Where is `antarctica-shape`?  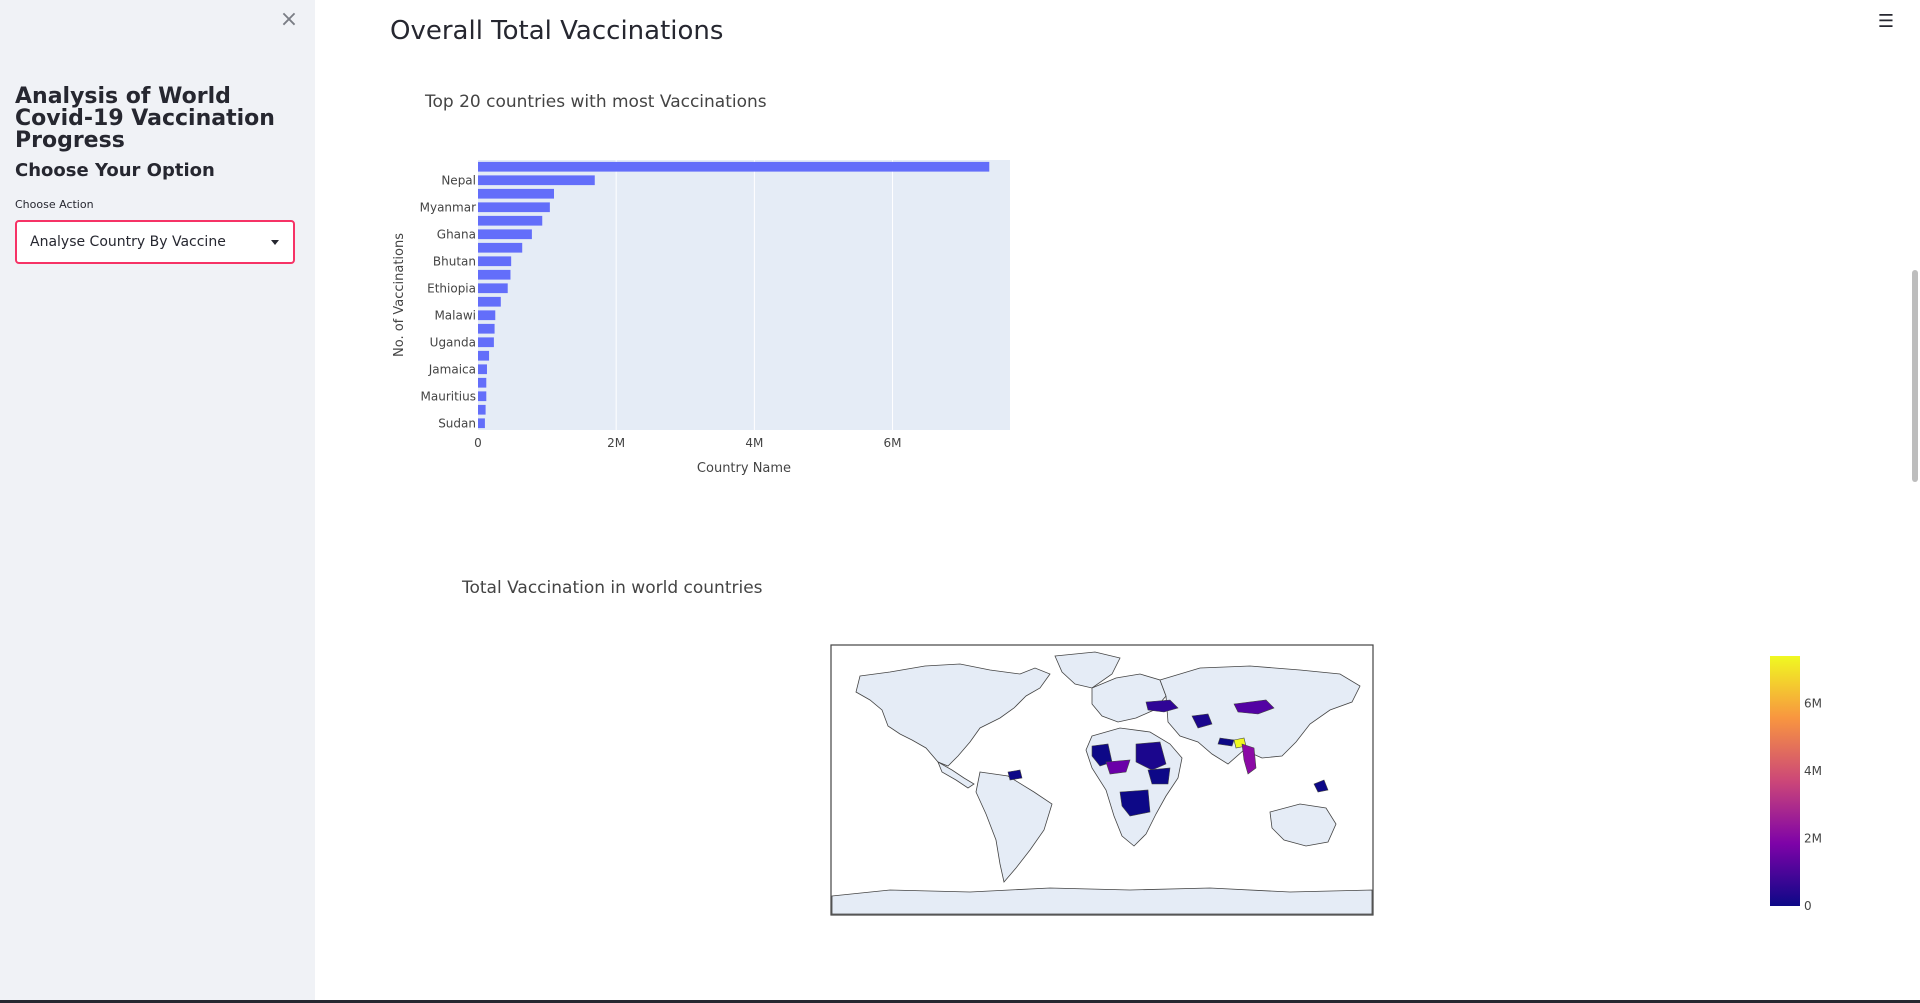 antarctica-shape is located at coordinates (1102, 901).